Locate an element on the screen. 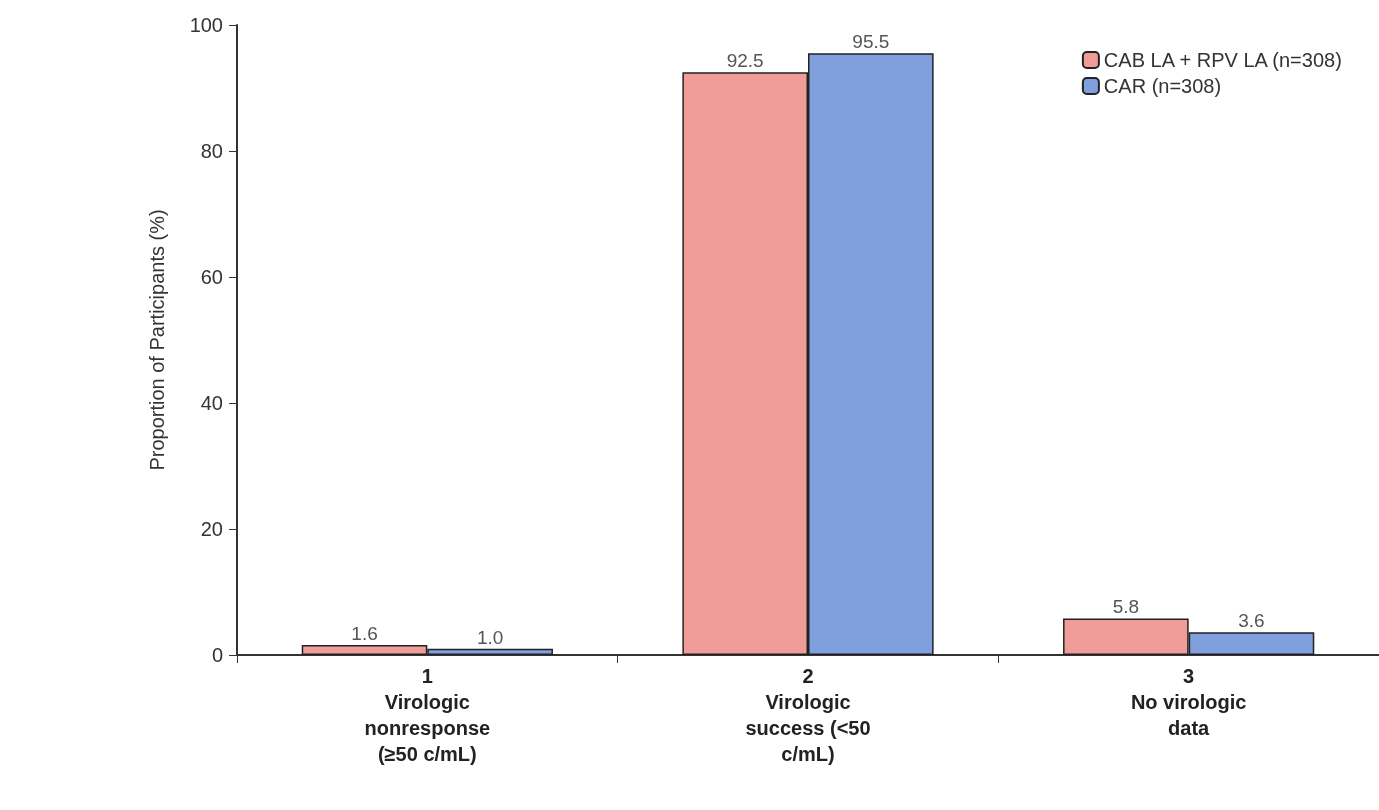 Image resolution: width=1379 pixels, height=810 pixels. y-tick-label: 60 is located at coordinates (211, 277).